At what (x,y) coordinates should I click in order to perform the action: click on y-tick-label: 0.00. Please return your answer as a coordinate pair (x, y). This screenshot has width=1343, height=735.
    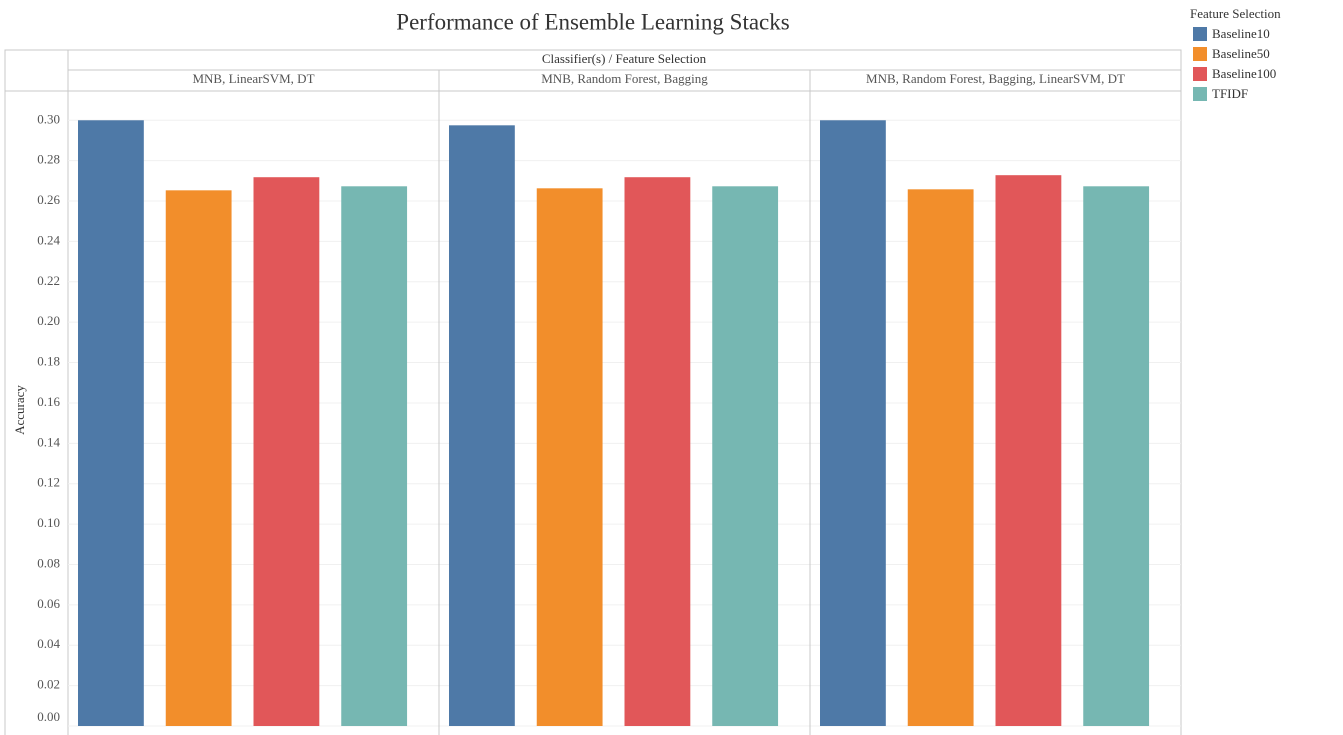
    Looking at the image, I should click on (48, 716).